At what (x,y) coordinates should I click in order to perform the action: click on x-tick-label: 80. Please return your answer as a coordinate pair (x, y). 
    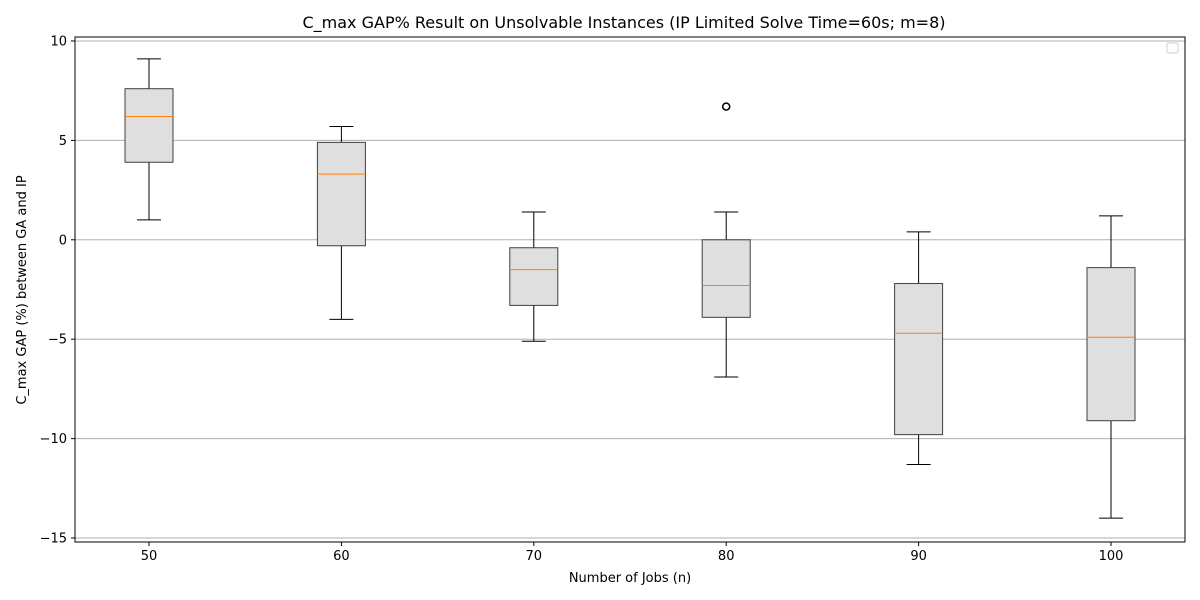
    Looking at the image, I should click on (726, 556).